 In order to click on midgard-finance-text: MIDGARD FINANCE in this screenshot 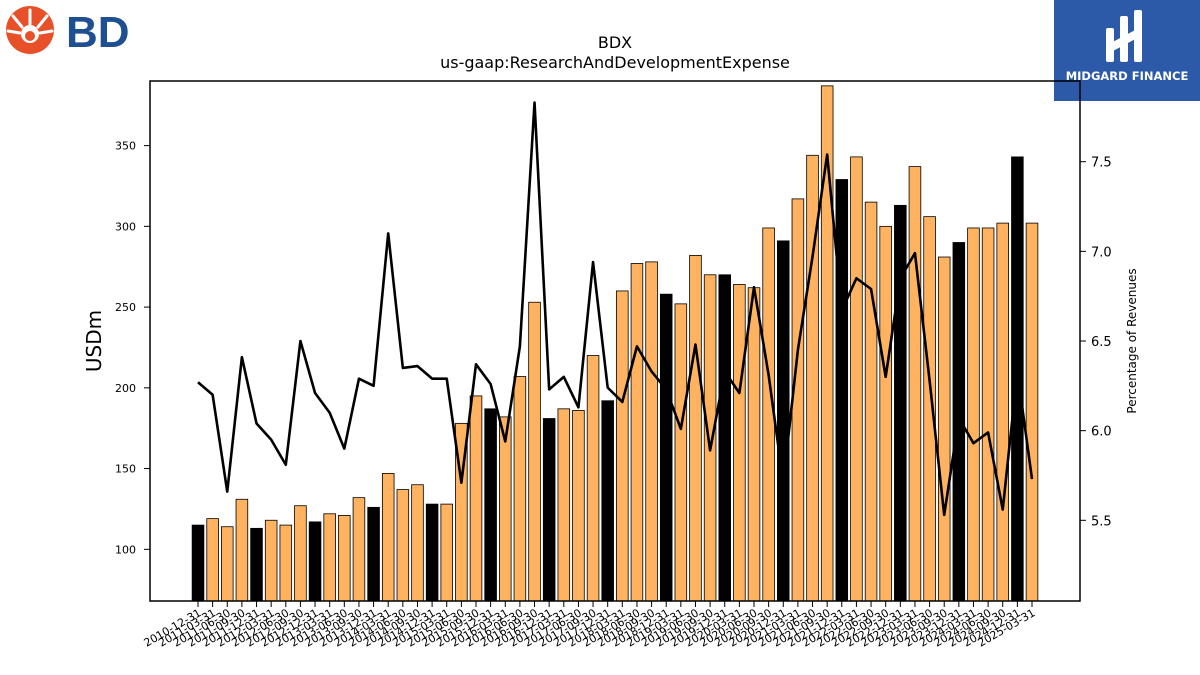, I will do `click(1127, 76)`.